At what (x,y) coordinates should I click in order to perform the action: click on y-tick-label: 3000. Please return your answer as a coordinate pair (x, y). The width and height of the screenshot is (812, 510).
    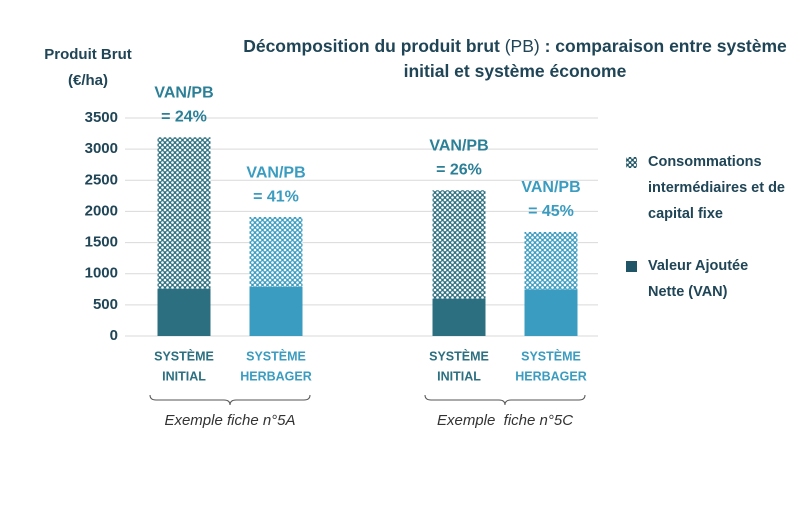
    Looking at the image, I should click on (101, 148).